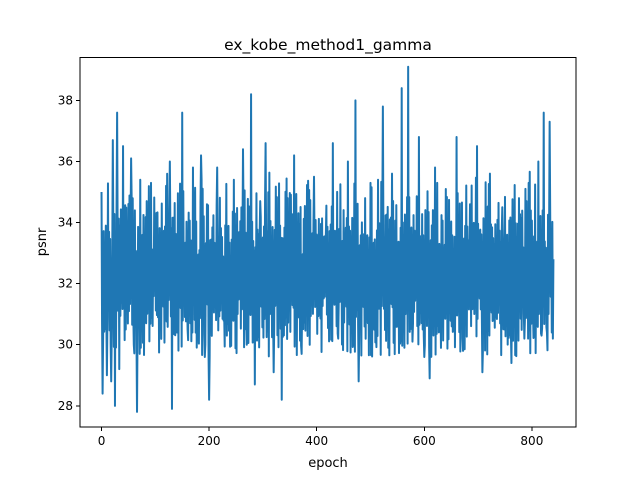 The height and width of the screenshot is (480, 640). Describe the element at coordinates (316, 441) in the screenshot. I see `x-tick-label: 400` at that location.